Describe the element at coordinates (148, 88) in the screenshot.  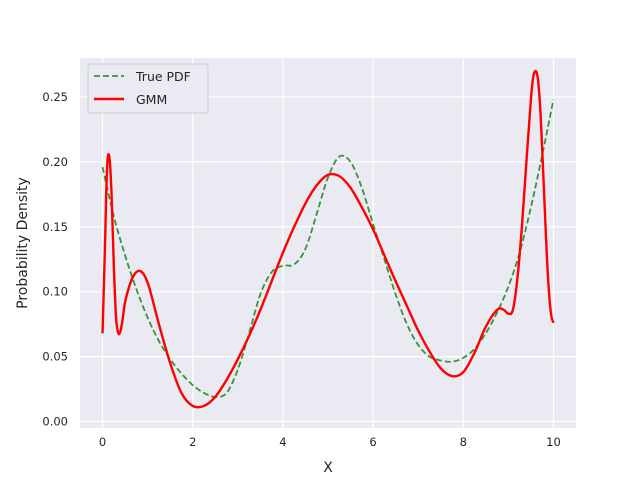
I see `legend: True PDF GMM` at that location.